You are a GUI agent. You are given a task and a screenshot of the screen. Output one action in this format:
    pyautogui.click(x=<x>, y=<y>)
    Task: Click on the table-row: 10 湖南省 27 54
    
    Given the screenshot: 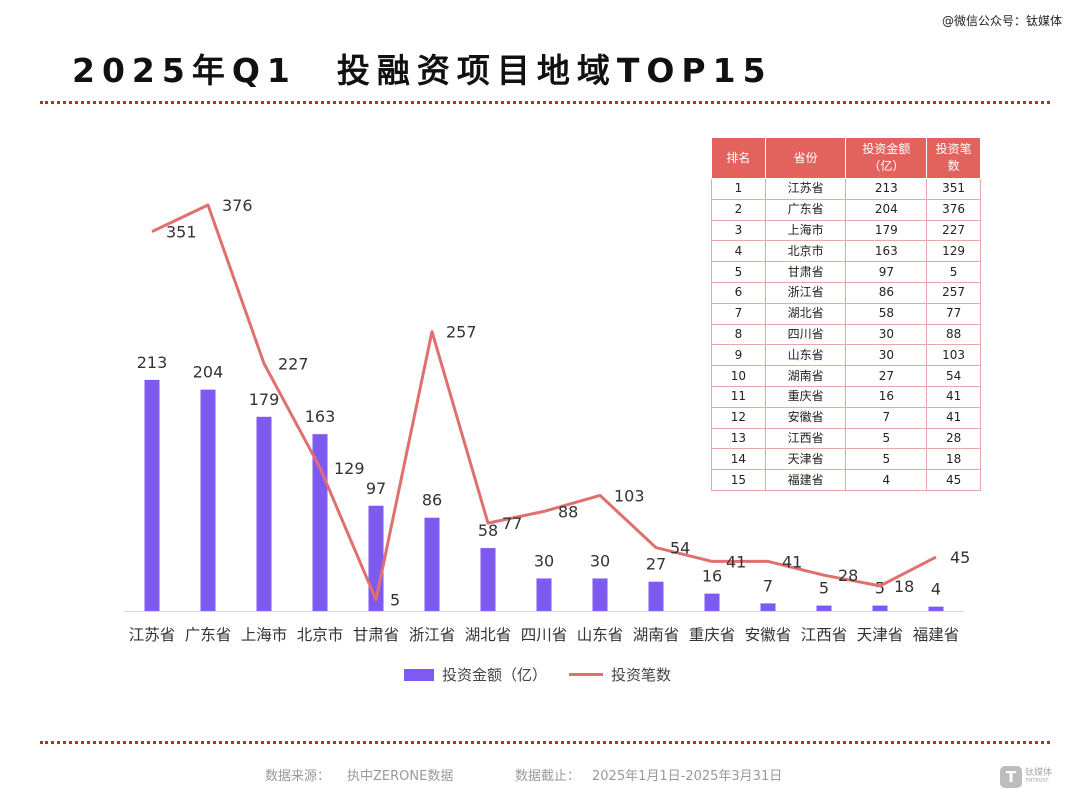 What is the action you would take?
    pyautogui.click(x=846, y=376)
    